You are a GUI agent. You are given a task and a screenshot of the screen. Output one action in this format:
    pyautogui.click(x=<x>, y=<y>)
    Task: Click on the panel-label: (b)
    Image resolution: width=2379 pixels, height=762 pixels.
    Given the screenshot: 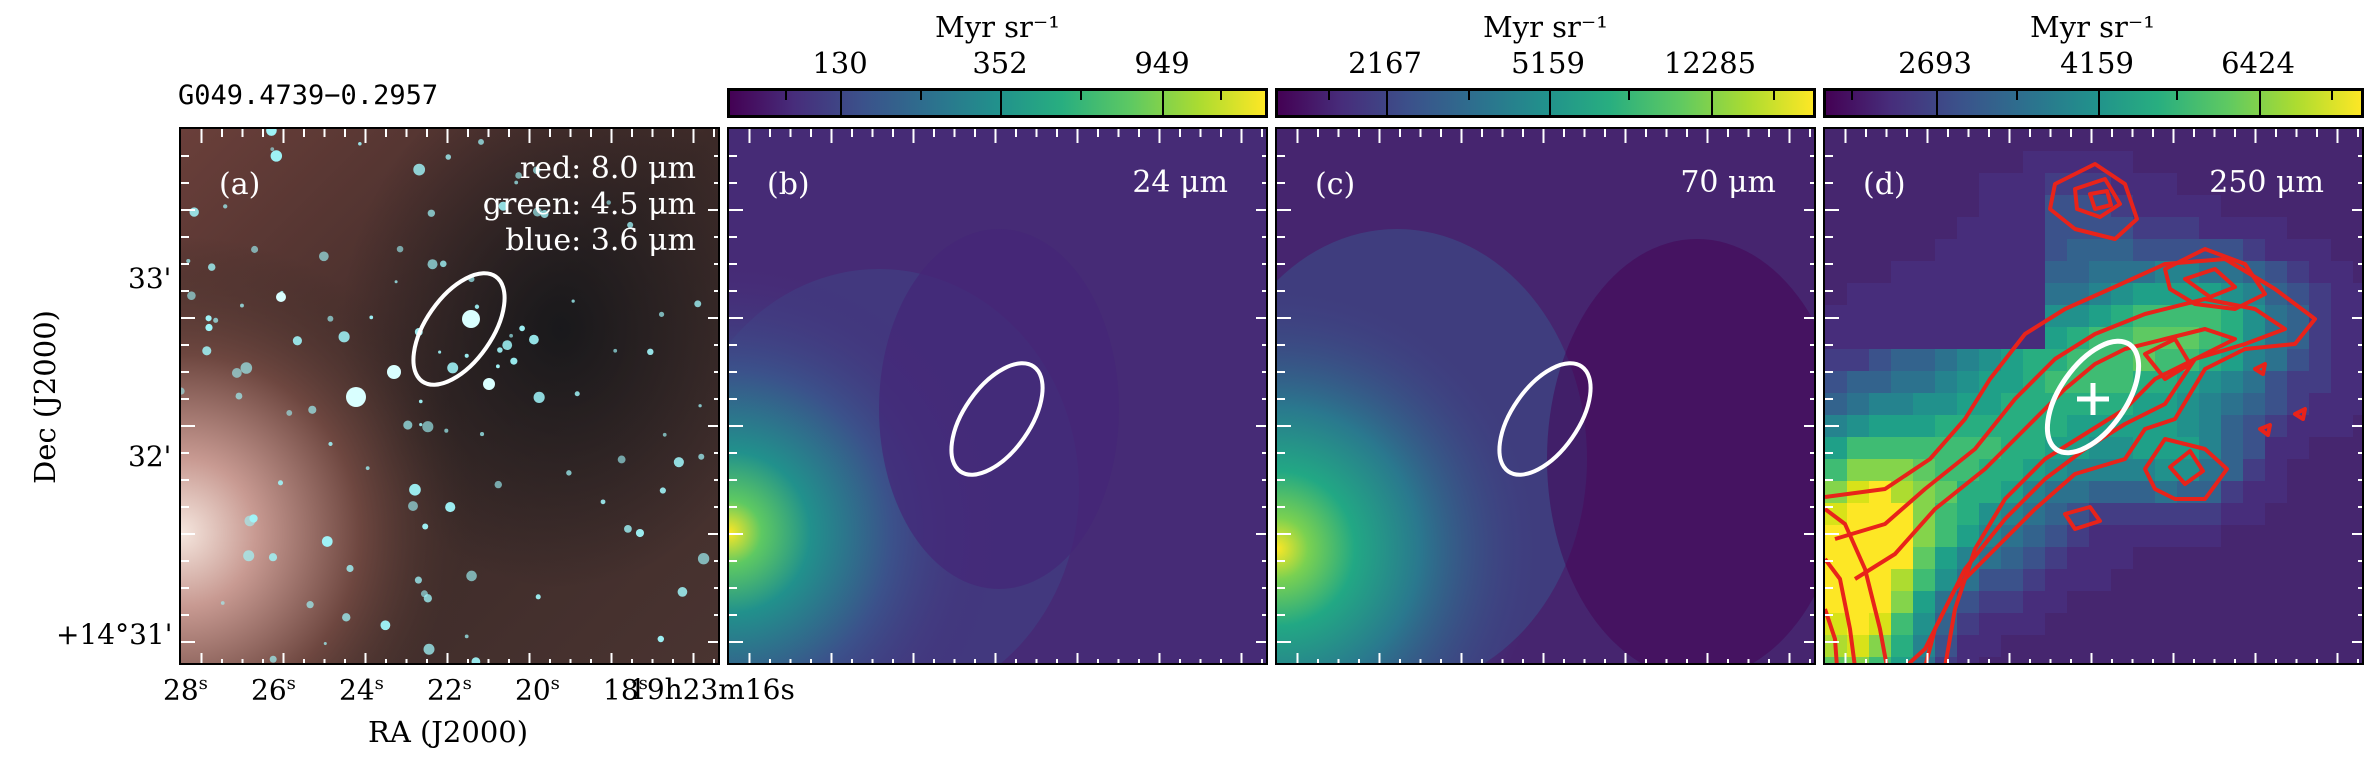 What is the action you would take?
    pyautogui.click(x=788, y=184)
    